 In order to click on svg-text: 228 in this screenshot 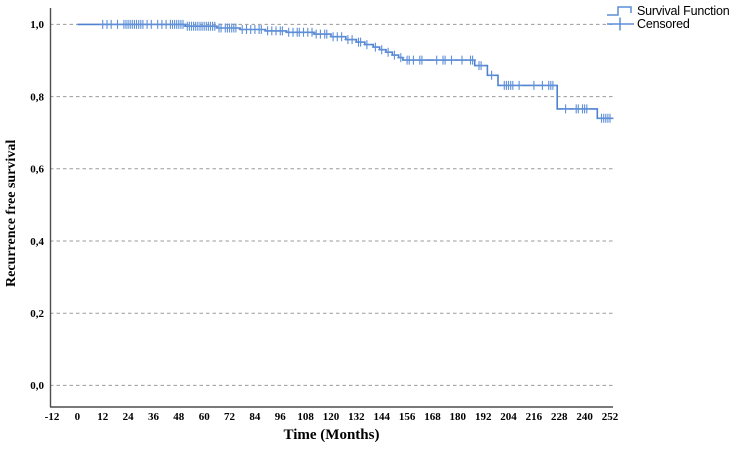, I will do `click(559, 417)`.